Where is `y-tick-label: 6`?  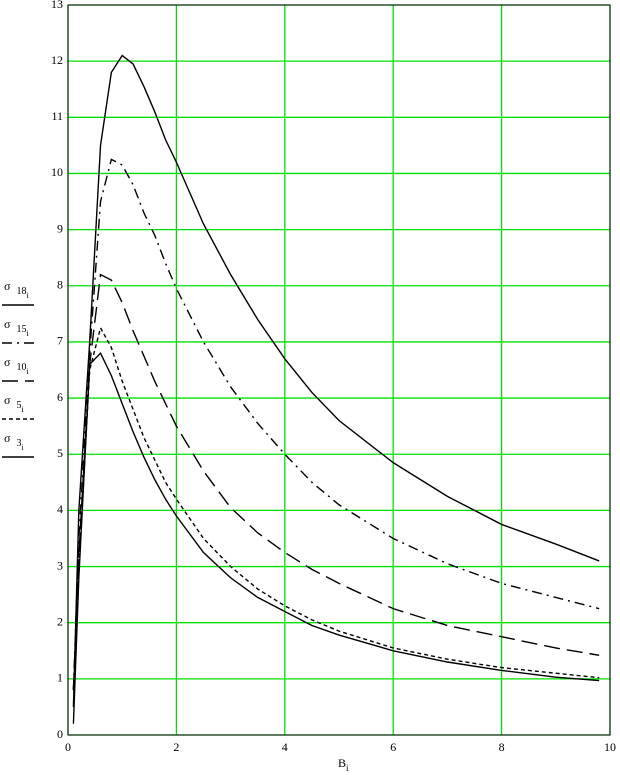 y-tick-label: 6 is located at coordinates (60, 397).